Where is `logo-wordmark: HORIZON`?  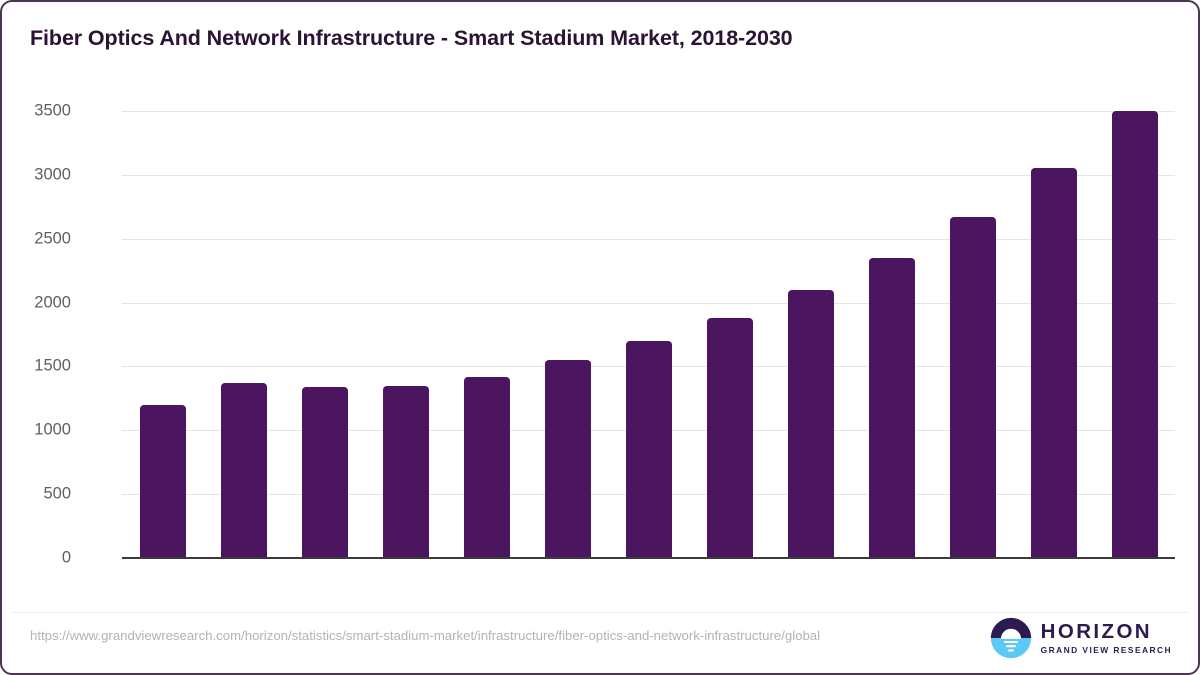 logo-wordmark: HORIZON is located at coordinates (1096, 632).